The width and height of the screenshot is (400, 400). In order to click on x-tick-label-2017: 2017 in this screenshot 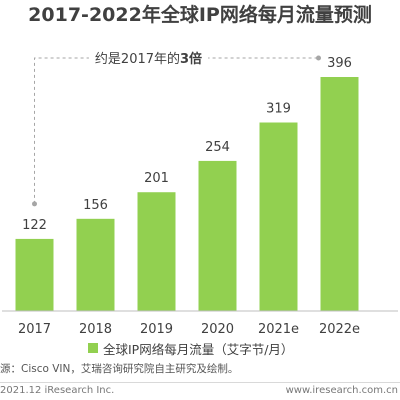, I will do `click(34, 329)`.